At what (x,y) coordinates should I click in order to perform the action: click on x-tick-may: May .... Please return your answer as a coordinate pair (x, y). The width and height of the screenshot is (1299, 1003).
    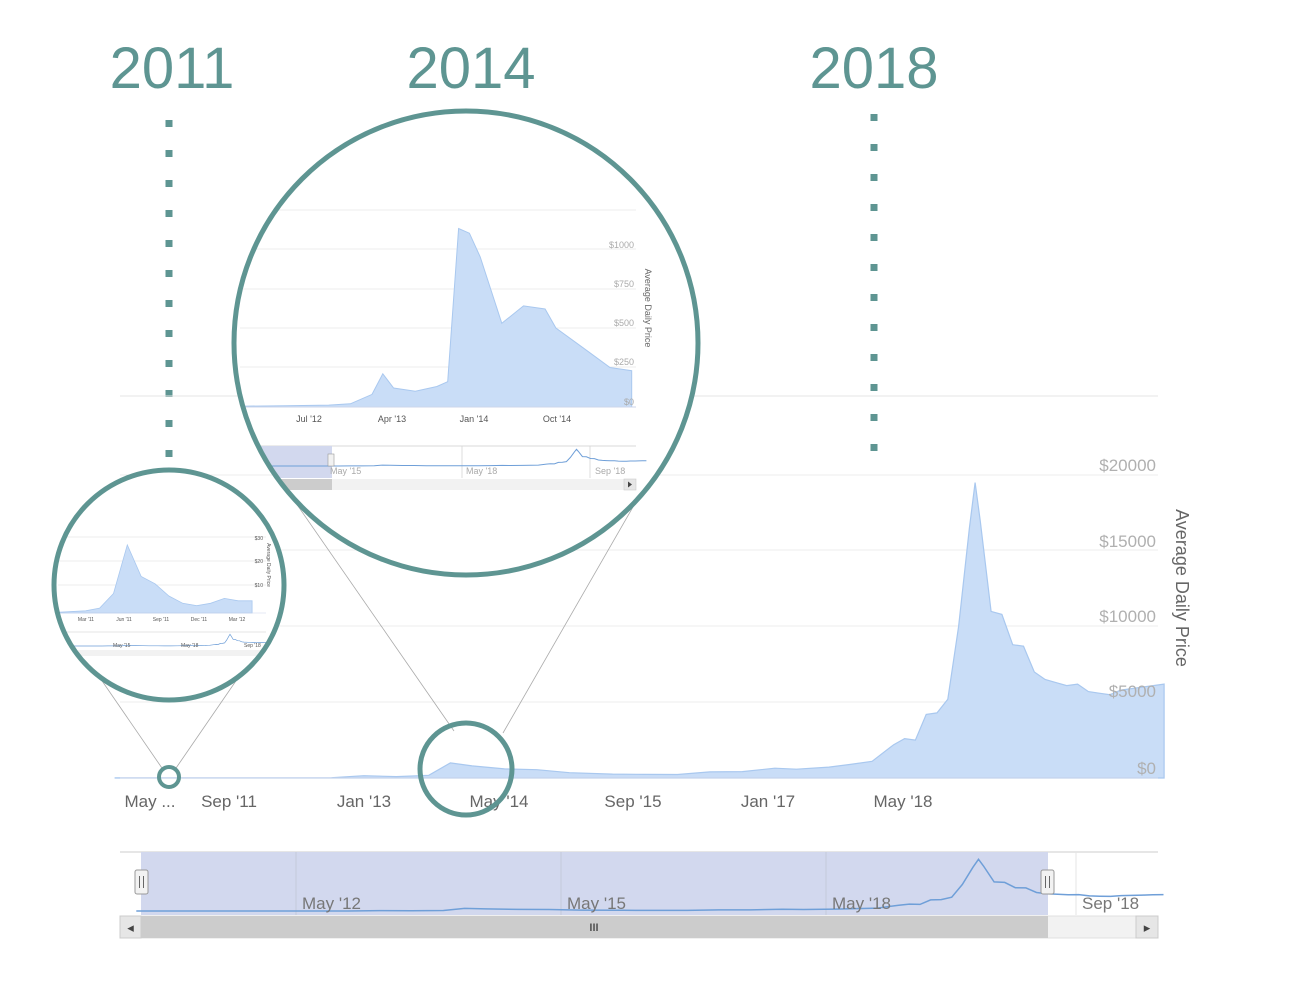
    Looking at the image, I should click on (149, 801).